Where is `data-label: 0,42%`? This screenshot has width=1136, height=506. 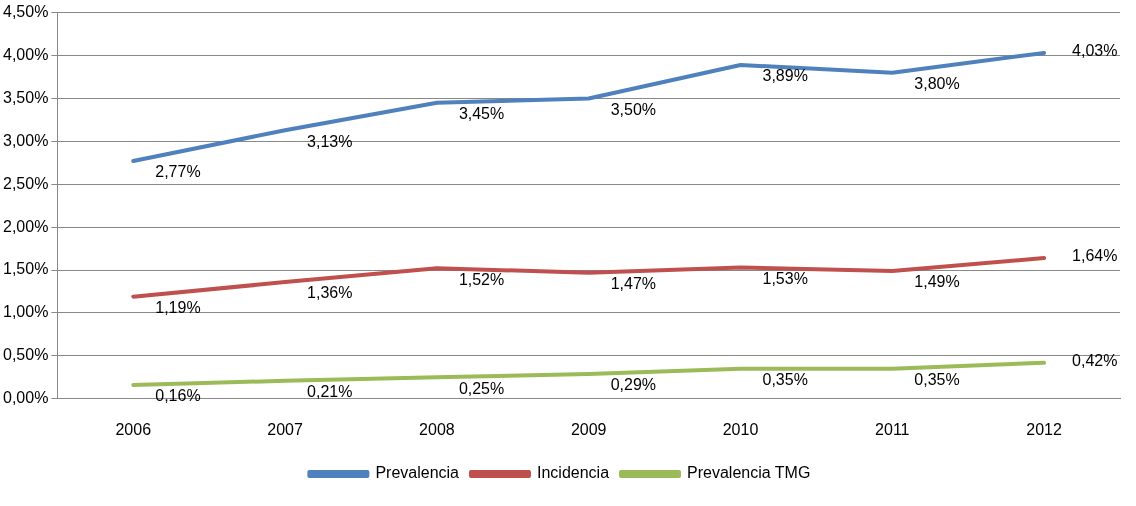
data-label: 0,42% is located at coordinates (1095, 361).